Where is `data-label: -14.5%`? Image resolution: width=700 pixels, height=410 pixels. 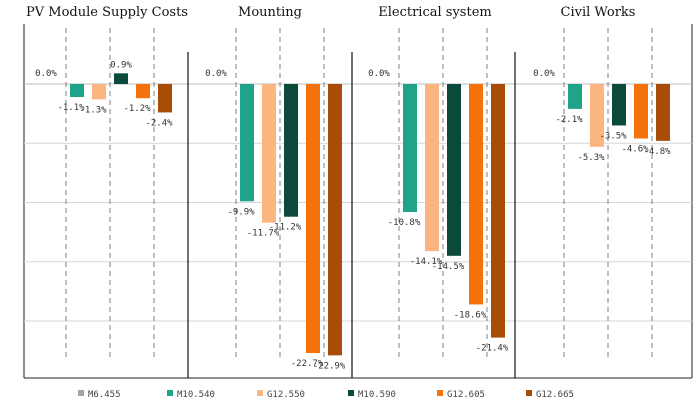
data-label: -14.5% is located at coordinates (448, 267).